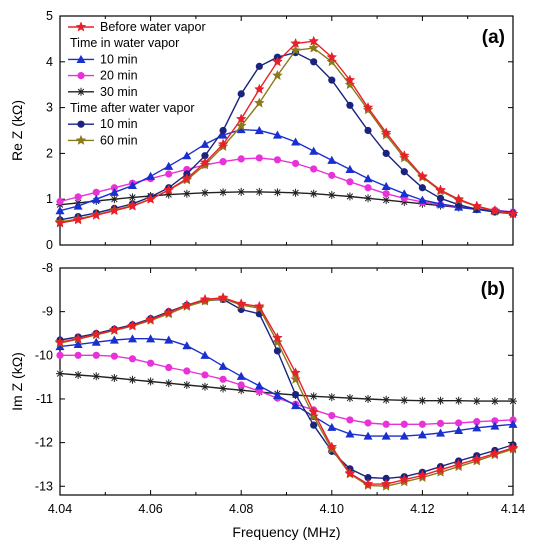 The width and height of the screenshot is (534, 555). Describe the element at coordinates (124, 43) in the screenshot. I see `legend-header: Time in water vapor` at that location.